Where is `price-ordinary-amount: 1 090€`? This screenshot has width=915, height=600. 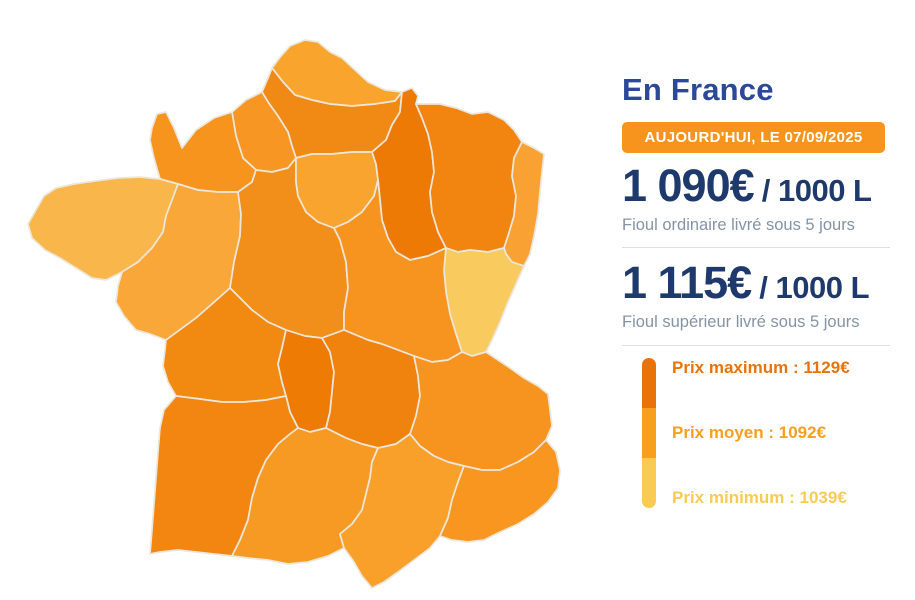 price-ordinary-amount: 1 090€ is located at coordinates (688, 185).